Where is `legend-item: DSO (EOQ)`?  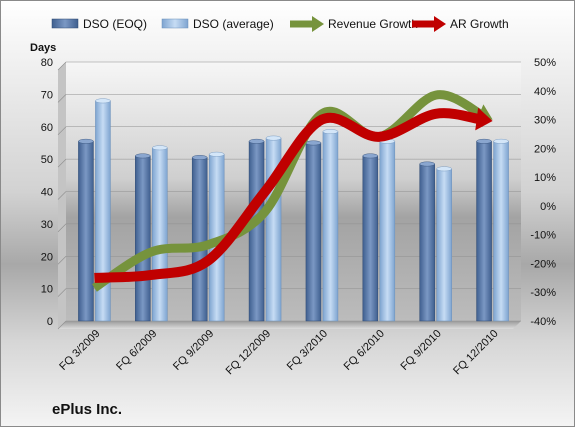
legend-item: DSO (EOQ) is located at coordinates (99, 24).